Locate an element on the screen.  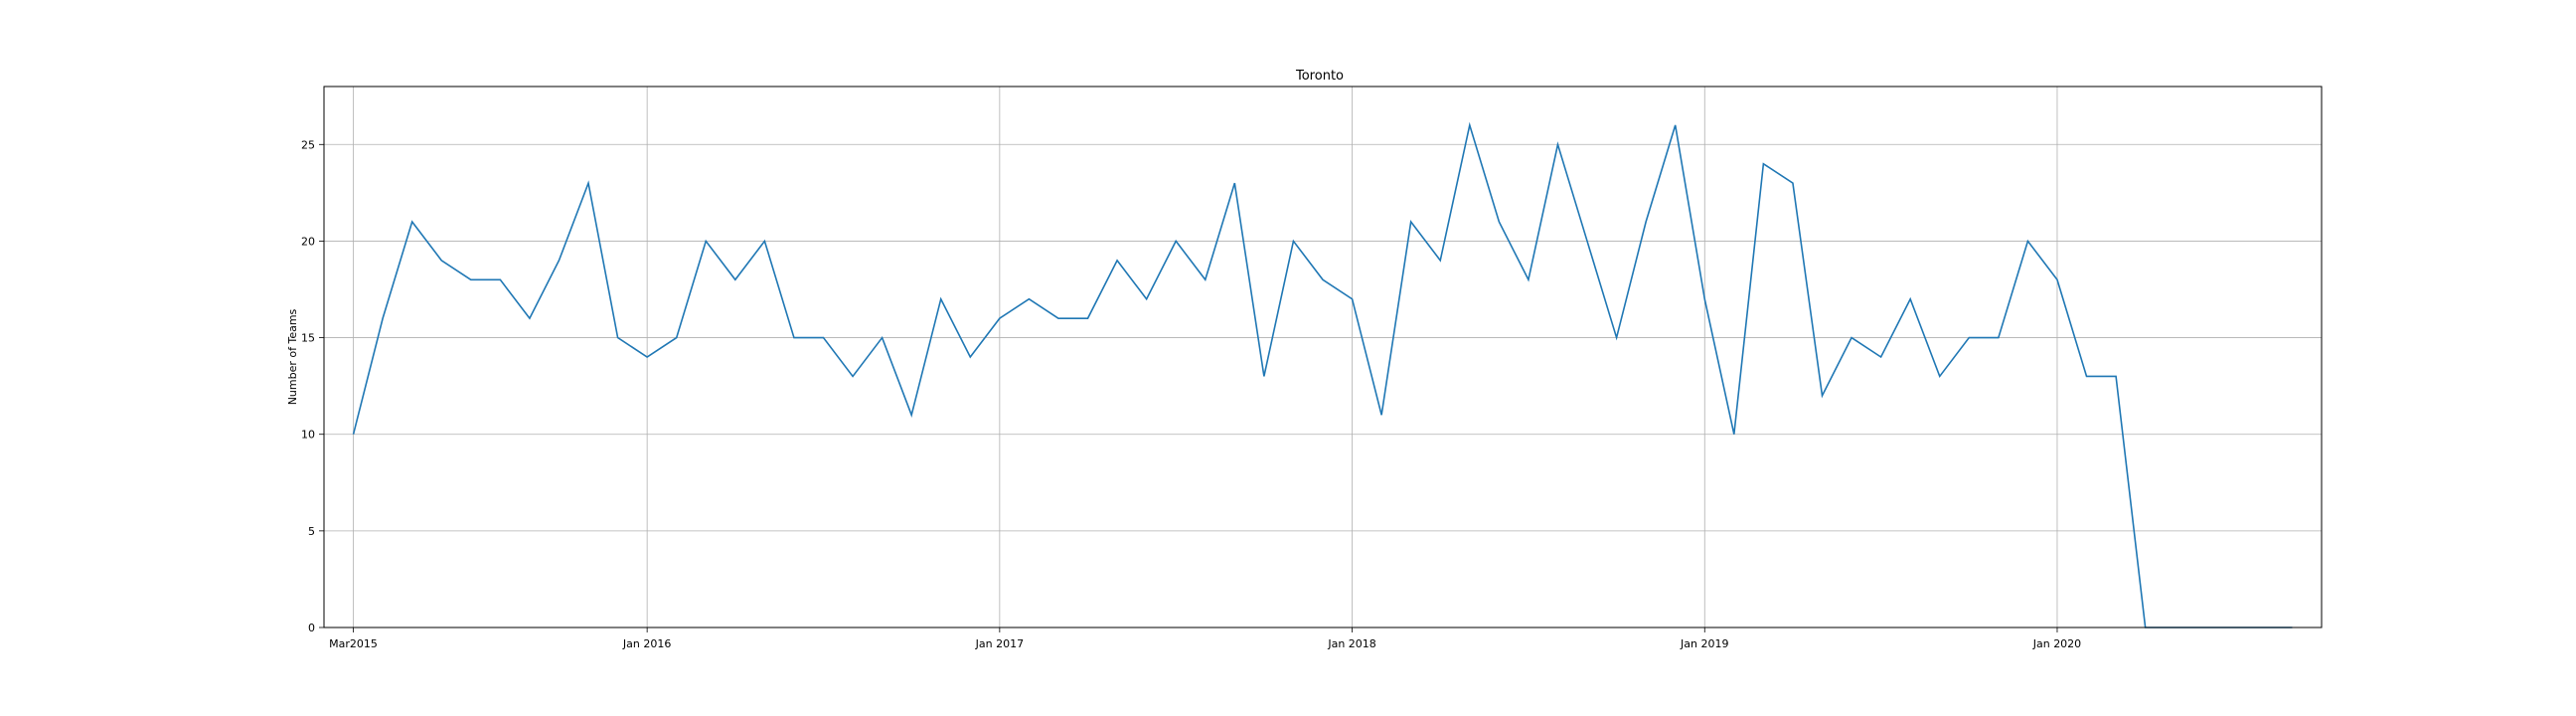
x-tick-label: Jan 2017 is located at coordinates (999, 644).